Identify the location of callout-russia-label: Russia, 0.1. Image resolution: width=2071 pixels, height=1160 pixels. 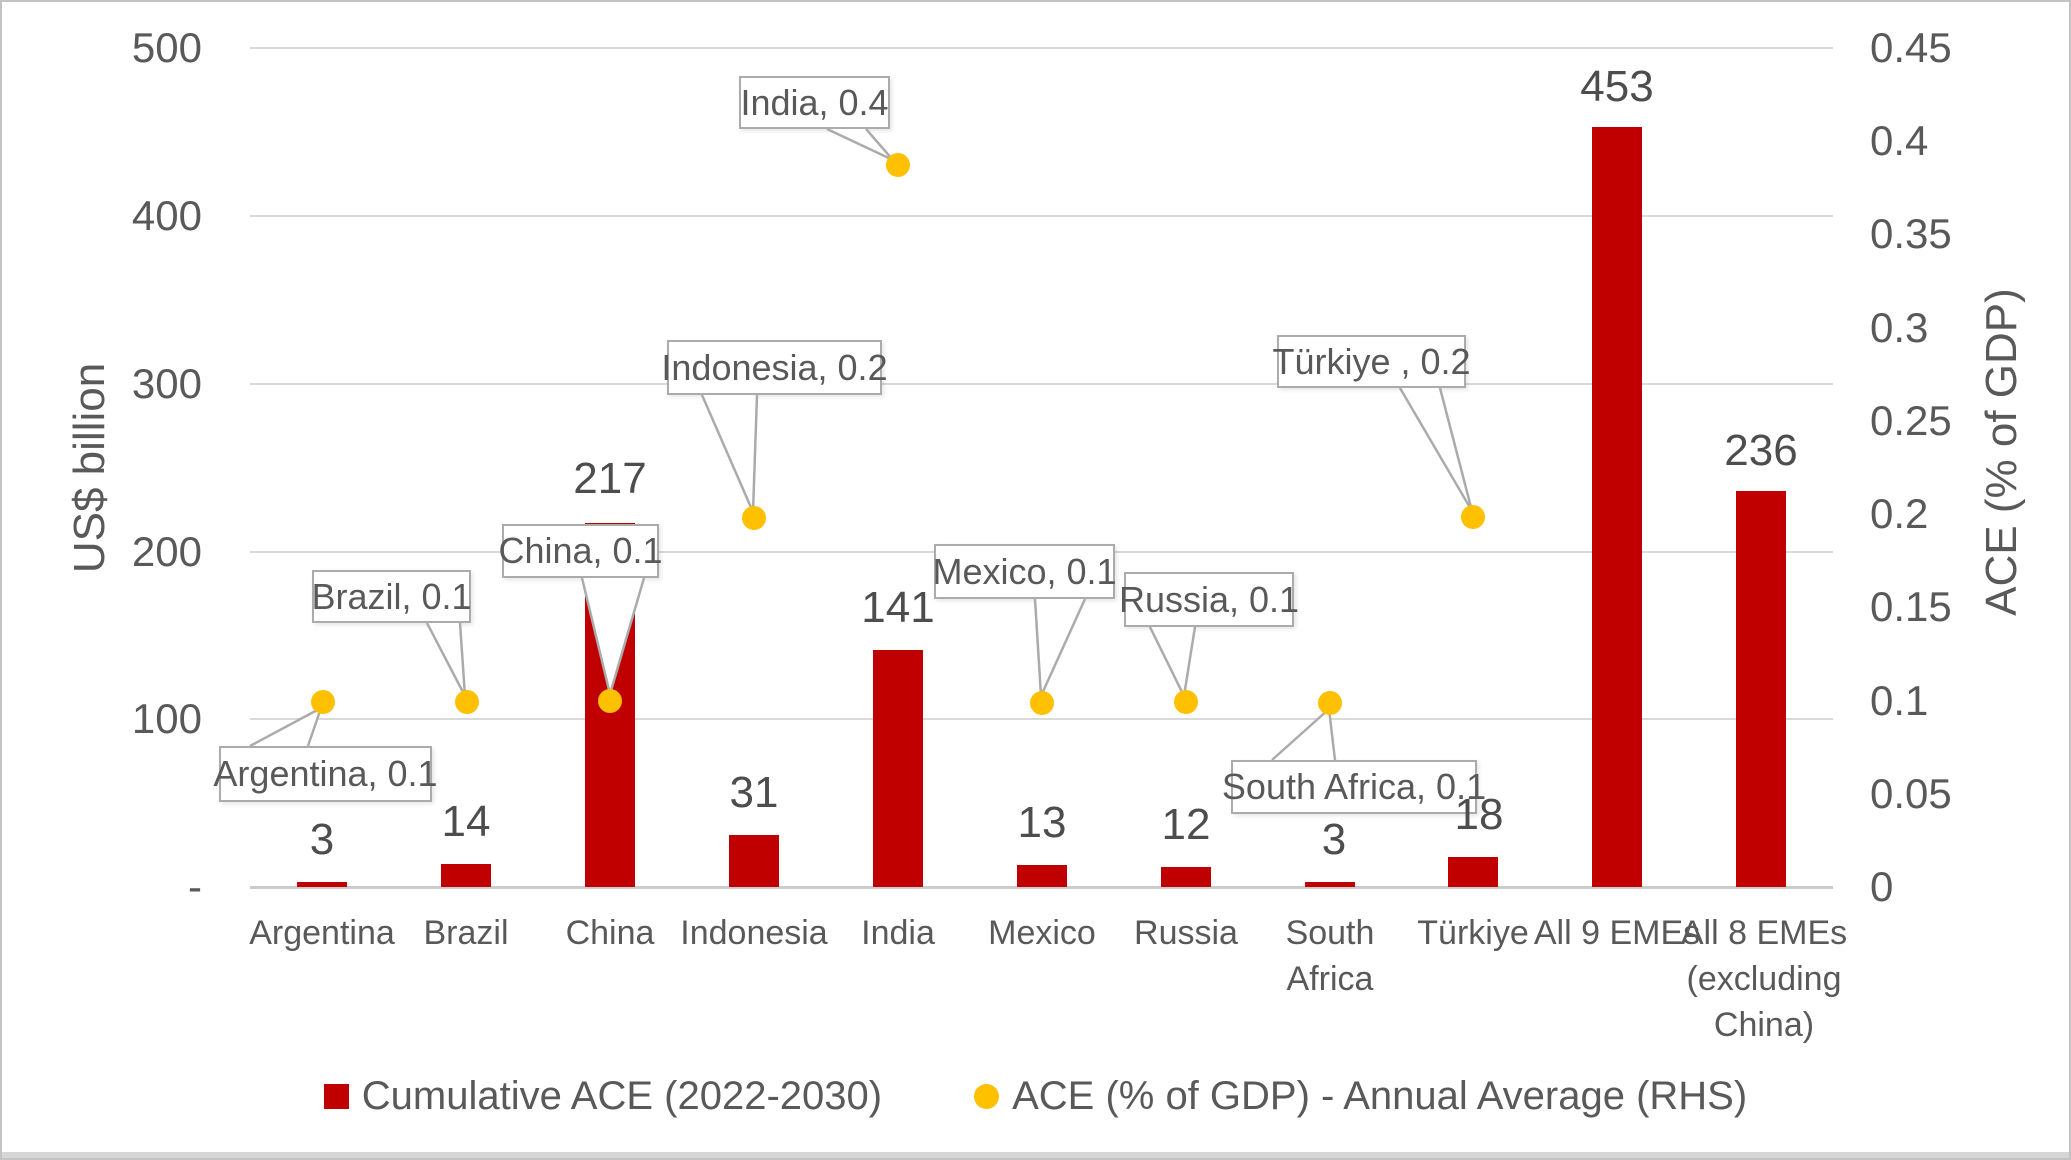
(1209, 599).